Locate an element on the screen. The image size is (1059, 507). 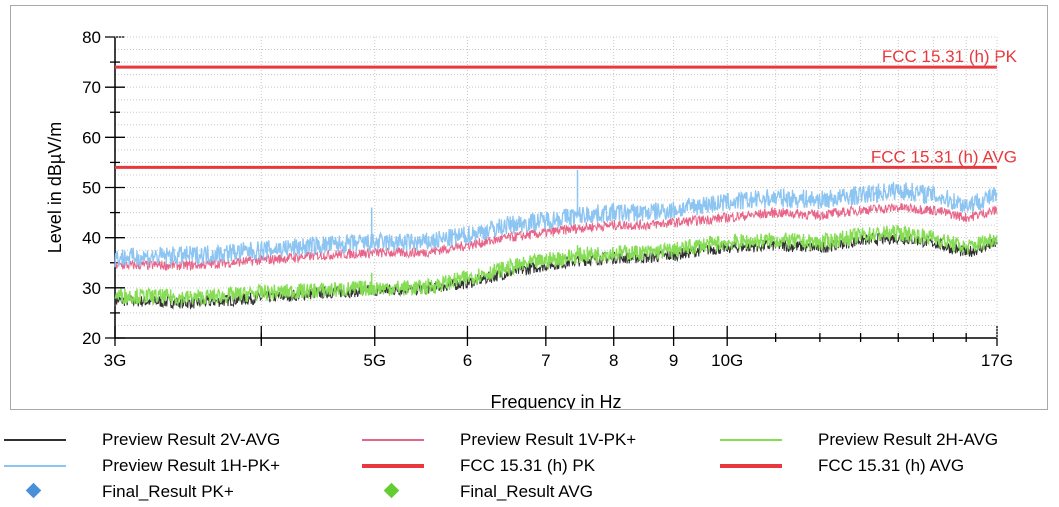
legend-item-final-avg: Final_Result AVG is located at coordinates (475, 492).